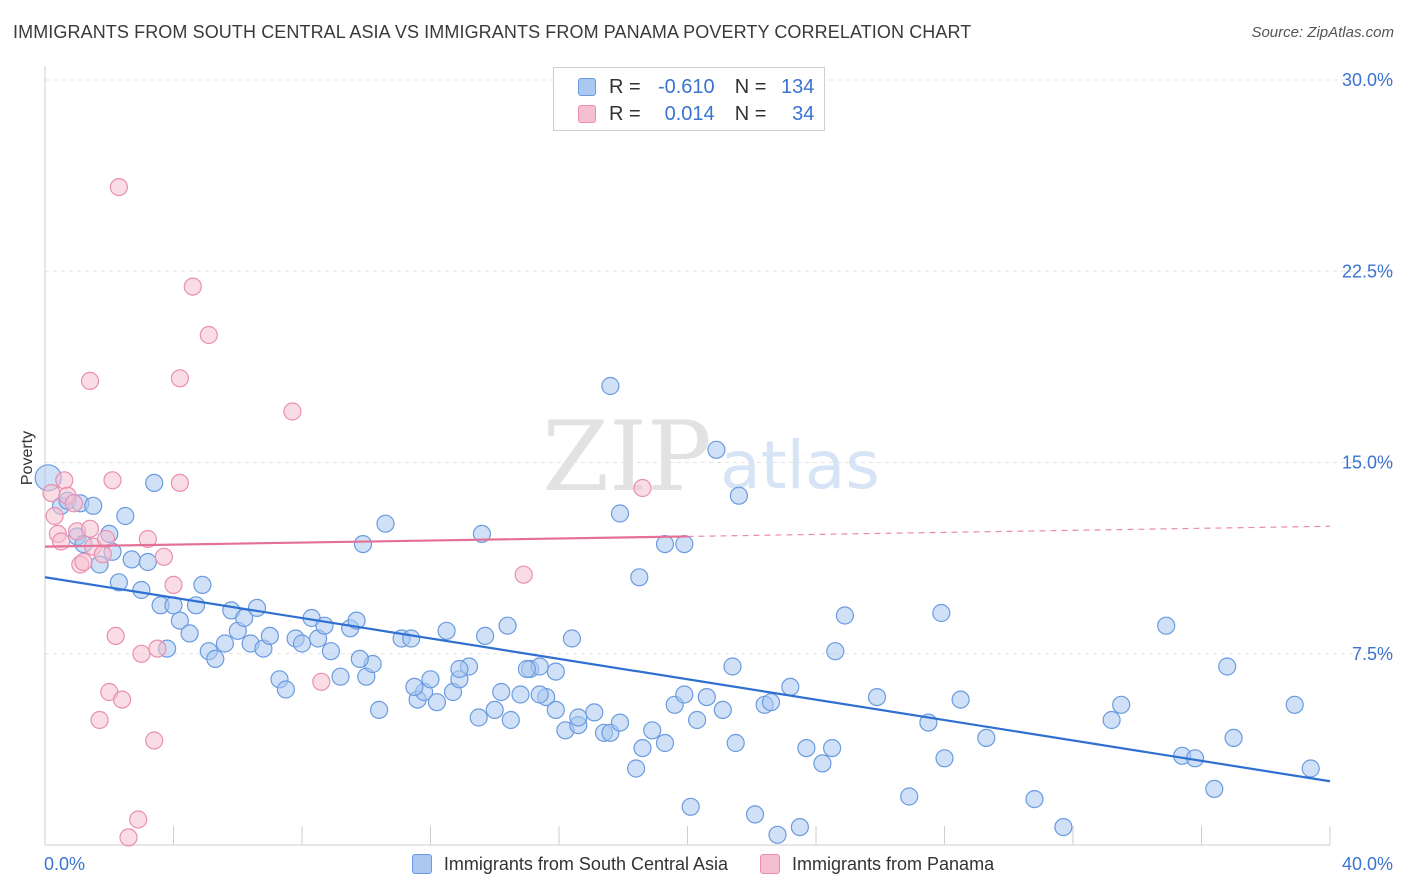 Image resolution: width=1406 pixels, height=892 pixels. I want to click on legend-r-label: R =, so click(625, 86).